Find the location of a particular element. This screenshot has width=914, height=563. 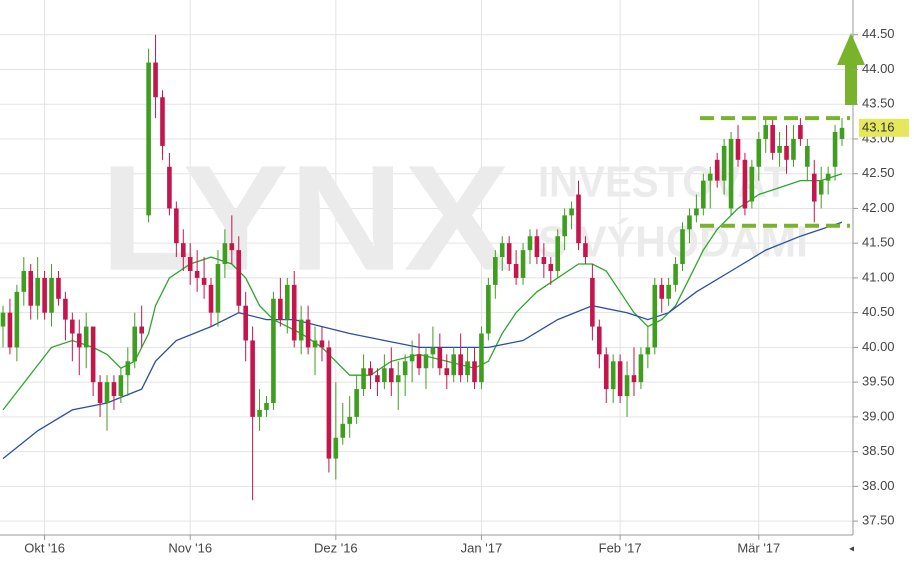

x-tick-label: Dez '16 is located at coordinates (336, 547).